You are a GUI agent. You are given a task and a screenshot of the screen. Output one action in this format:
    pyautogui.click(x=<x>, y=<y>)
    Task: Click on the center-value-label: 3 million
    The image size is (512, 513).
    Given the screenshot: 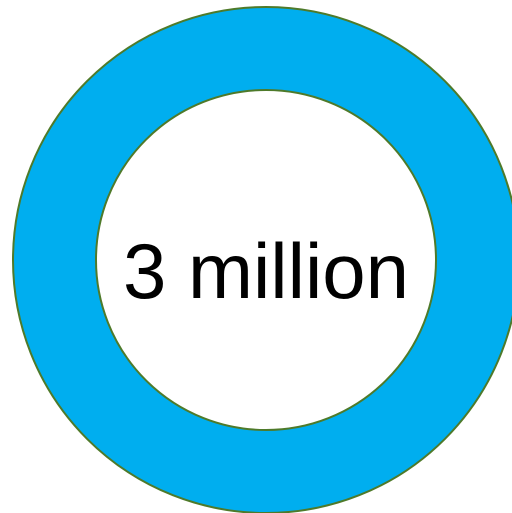 What is the action you would take?
    pyautogui.click(x=266, y=271)
    